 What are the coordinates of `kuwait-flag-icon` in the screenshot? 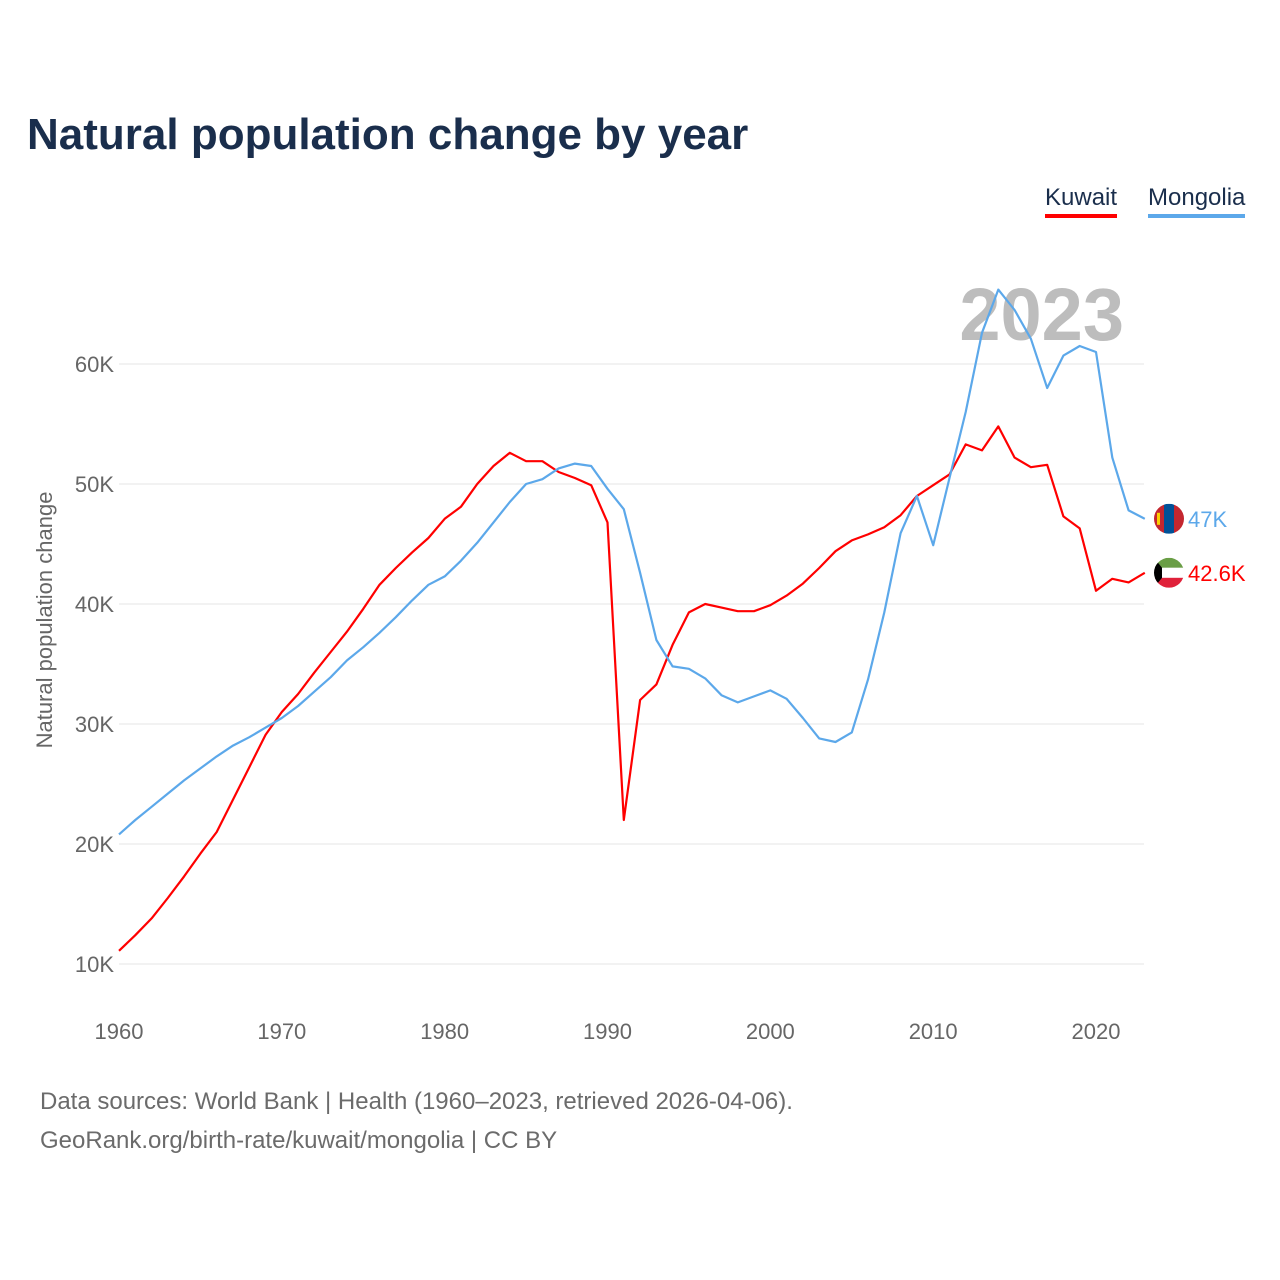 It's located at (1169, 572).